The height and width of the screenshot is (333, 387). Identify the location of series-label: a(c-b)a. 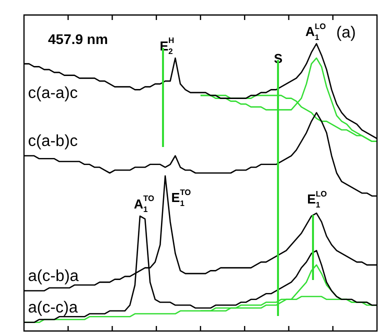
(53, 276).